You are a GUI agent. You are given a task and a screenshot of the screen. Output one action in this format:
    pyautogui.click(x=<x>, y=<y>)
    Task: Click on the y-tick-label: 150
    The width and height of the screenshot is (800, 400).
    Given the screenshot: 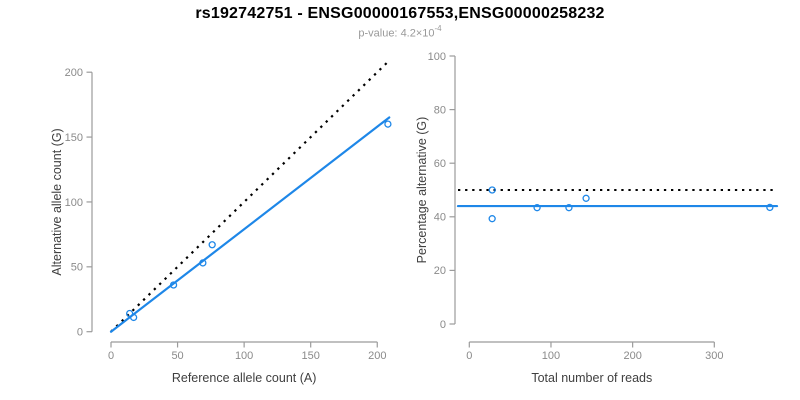 What is the action you would take?
    pyautogui.click(x=74, y=138)
    